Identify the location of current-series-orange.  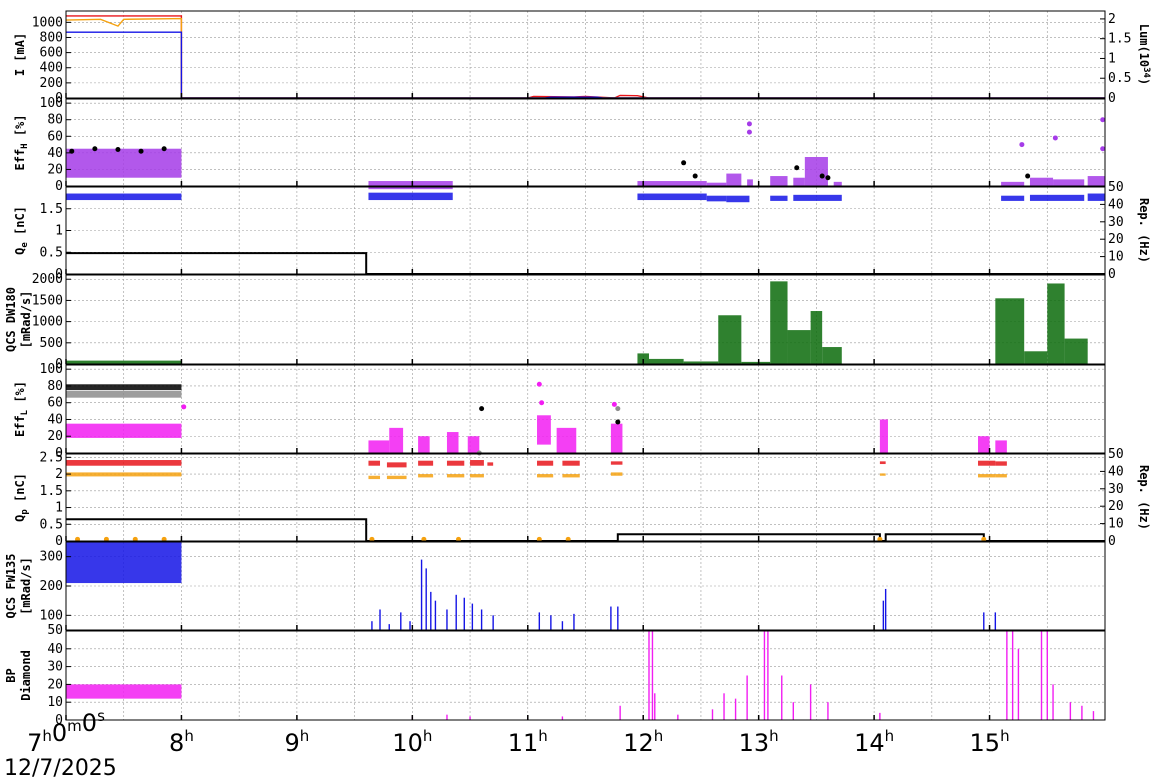
(585, 58).